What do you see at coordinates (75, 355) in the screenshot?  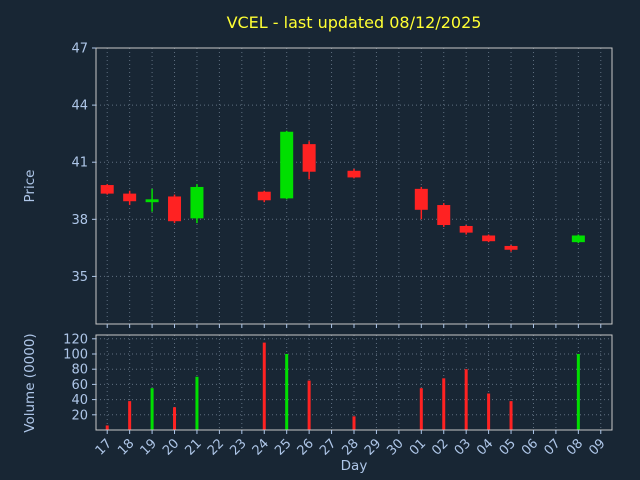 I see `volume-tick-label: 100` at bounding box center [75, 355].